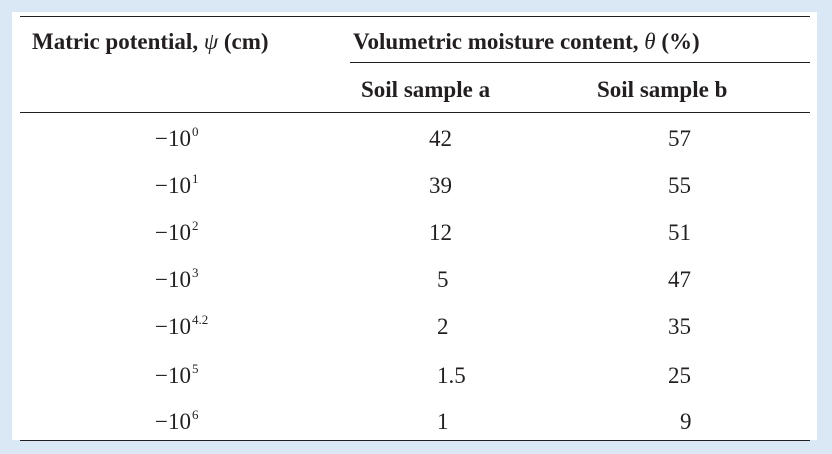 The image size is (832, 454). What do you see at coordinates (677, 41) in the screenshot?
I see `moisture-content-unit: (%)` at bounding box center [677, 41].